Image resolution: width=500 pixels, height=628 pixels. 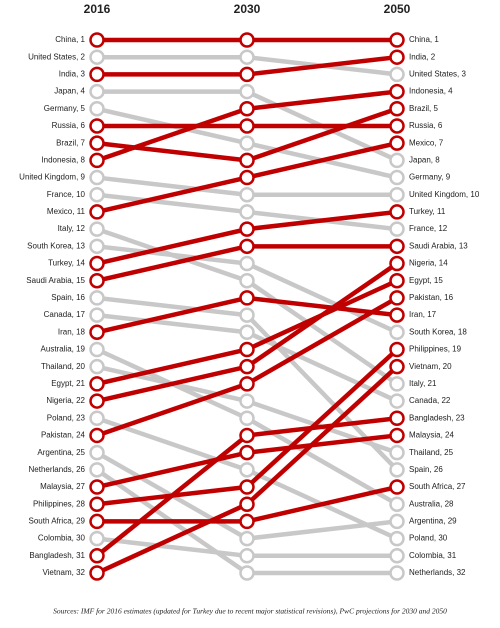 I want to click on country-label: Nigeria, 22, so click(x=65, y=400).